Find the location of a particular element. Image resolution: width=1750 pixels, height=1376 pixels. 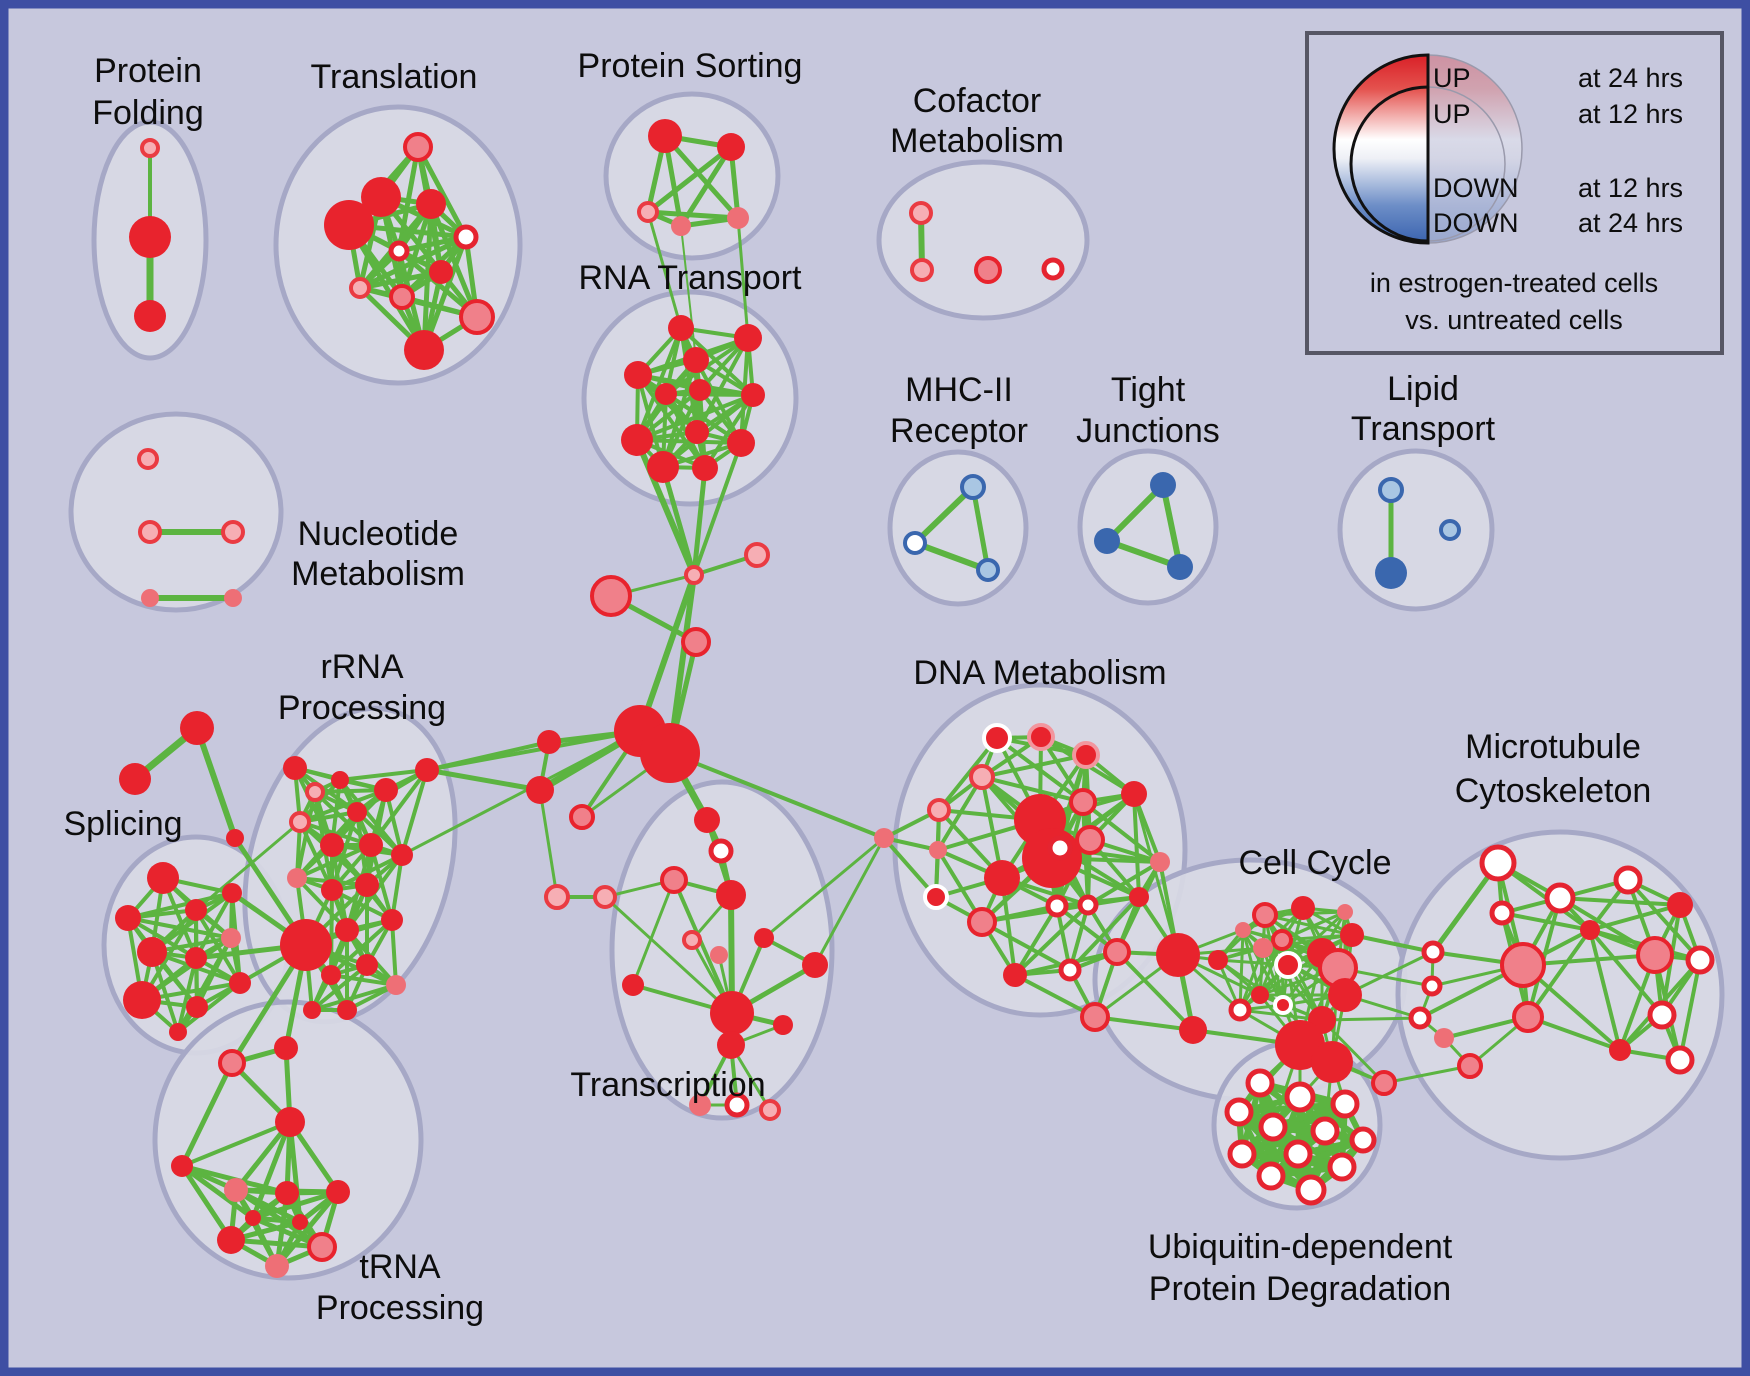

cluster-label-cofactor: Metabolism is located at coordinates (977, 141).